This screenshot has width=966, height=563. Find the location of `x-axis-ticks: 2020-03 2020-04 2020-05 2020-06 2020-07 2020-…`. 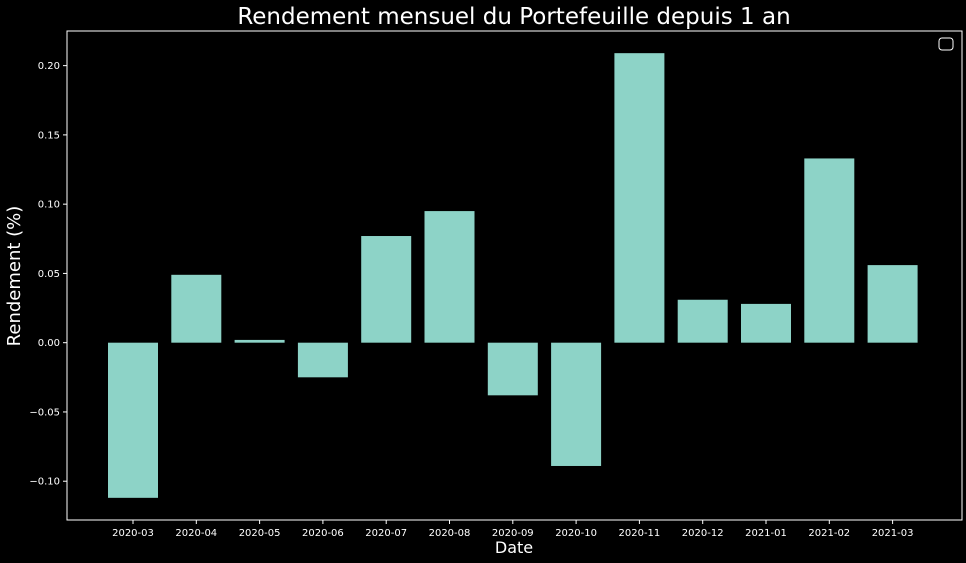

x-axis-ticks: 2020-03 2020-04 2020-05 2020-06 2020-07 2020-… is located at coordinates (512, 529).